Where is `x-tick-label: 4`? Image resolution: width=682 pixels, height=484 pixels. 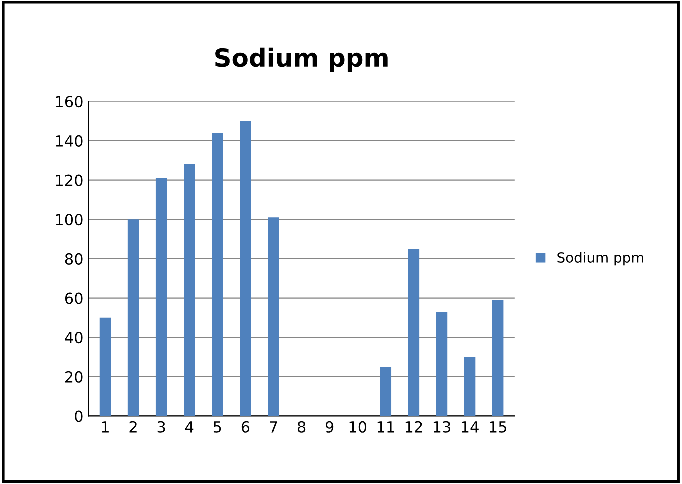 x-tick-label: 4 is located at coordinates (190, 427).